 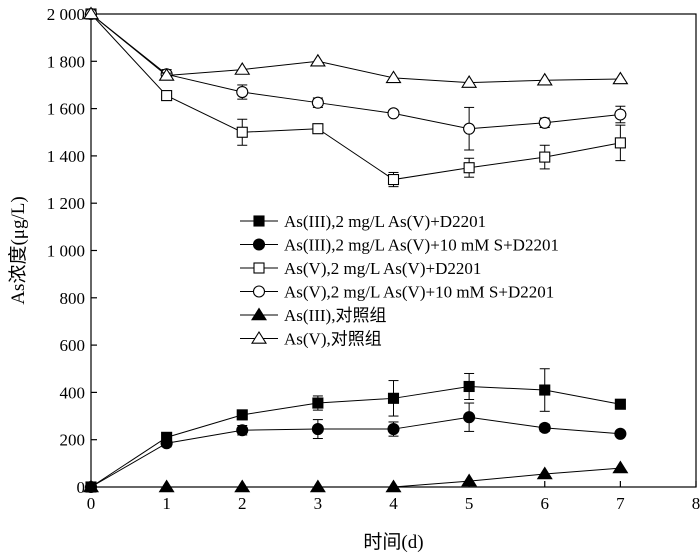 What do you see at coordinates (620, 503) in the screenshot?
I see `x-tick-label: 7` at bounding box center [620, 503].